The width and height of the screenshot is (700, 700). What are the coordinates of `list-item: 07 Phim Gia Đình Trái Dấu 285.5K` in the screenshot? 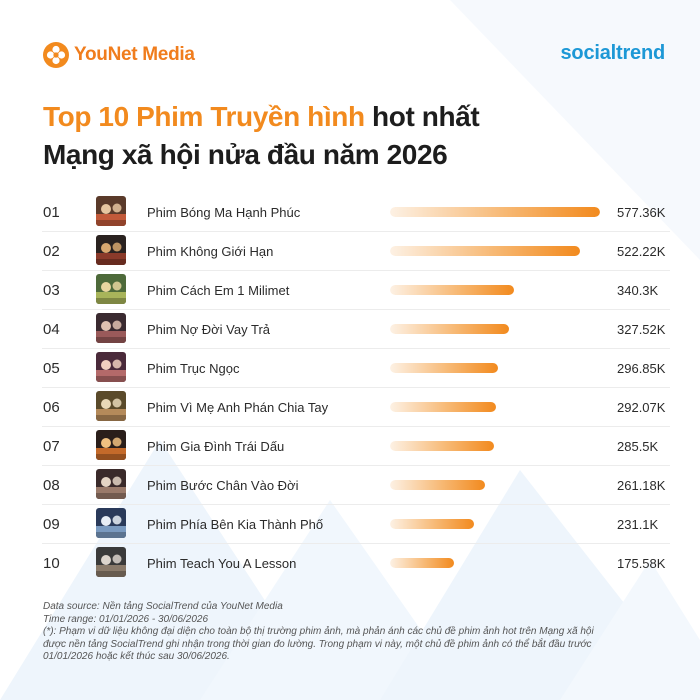 It's located at (355, 446).